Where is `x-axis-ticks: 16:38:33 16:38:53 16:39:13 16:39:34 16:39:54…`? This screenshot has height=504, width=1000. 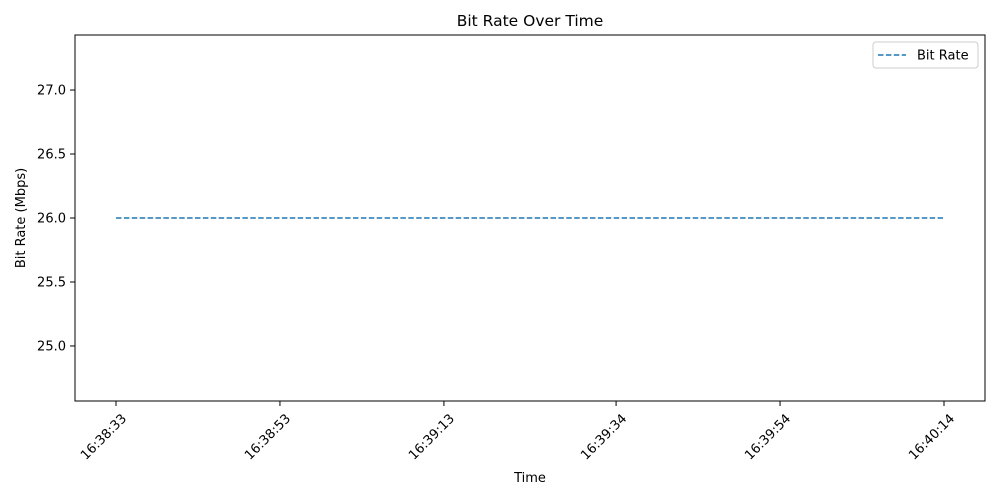 x-axis-ticks: 16:38:33 16:38:53 16:39:13 16:39:34 16:39:54… is located at coordinates (518, 432).